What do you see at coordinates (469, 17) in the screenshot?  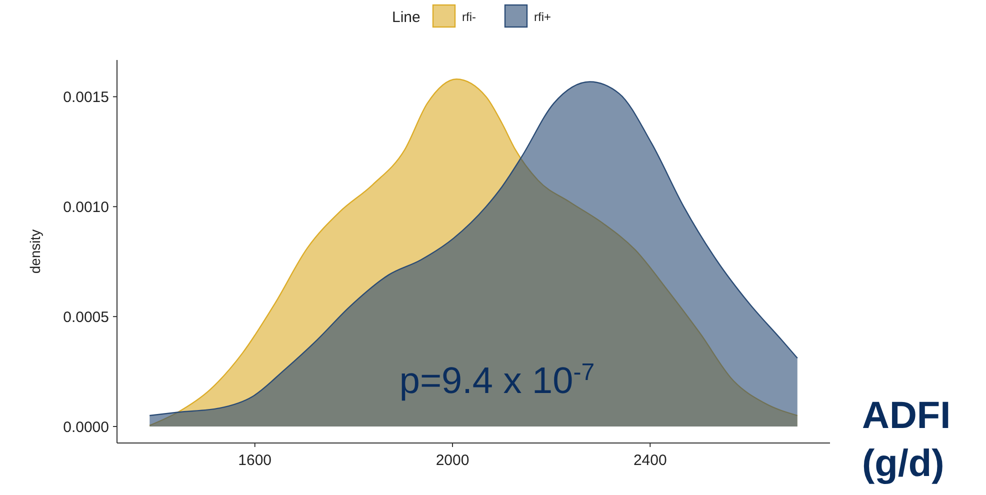 I see `legend-label: rfi-` at bounding box center [469, 17].